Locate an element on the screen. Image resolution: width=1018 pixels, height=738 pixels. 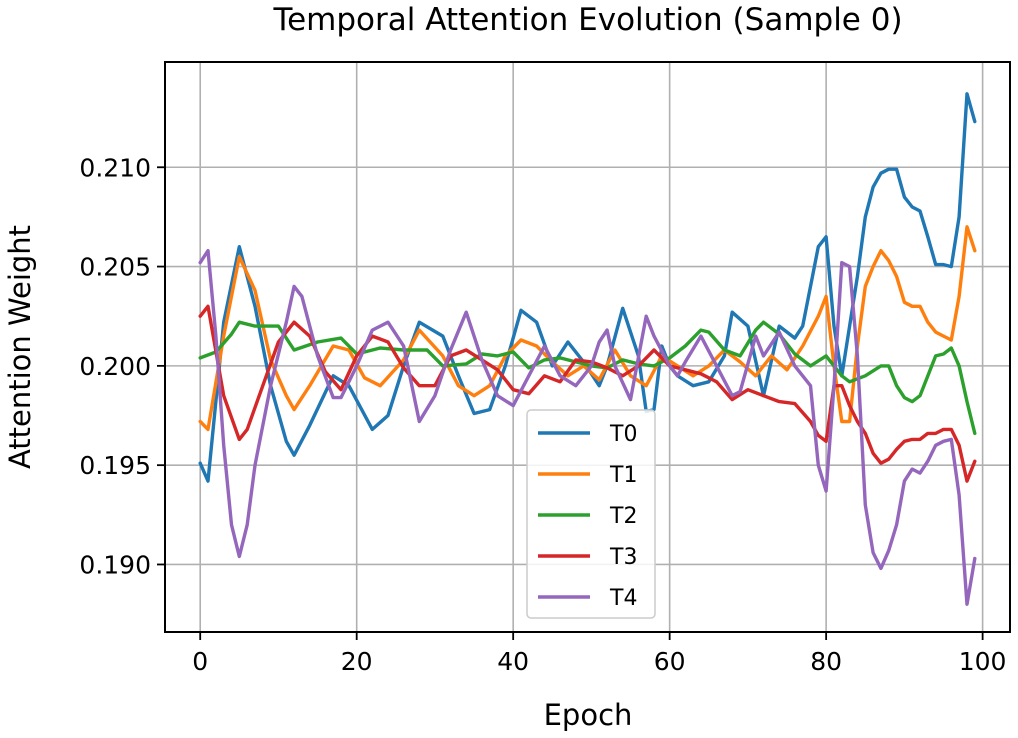
legend-box is located at coordinates (591, 514).